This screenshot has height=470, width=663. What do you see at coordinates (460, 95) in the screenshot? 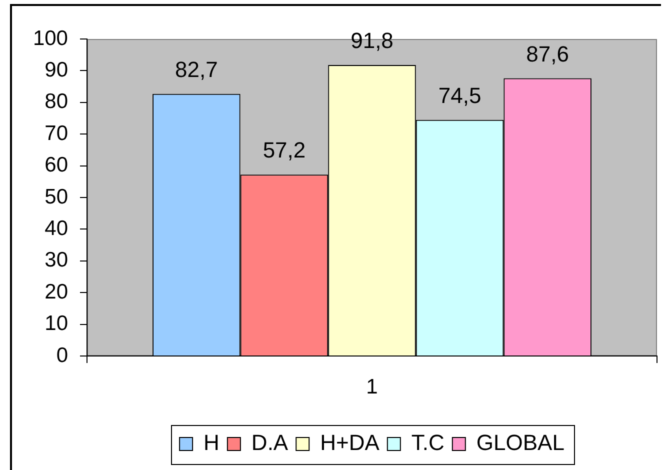
I see `data-label: 74,5` at bounding box center [460, 95].